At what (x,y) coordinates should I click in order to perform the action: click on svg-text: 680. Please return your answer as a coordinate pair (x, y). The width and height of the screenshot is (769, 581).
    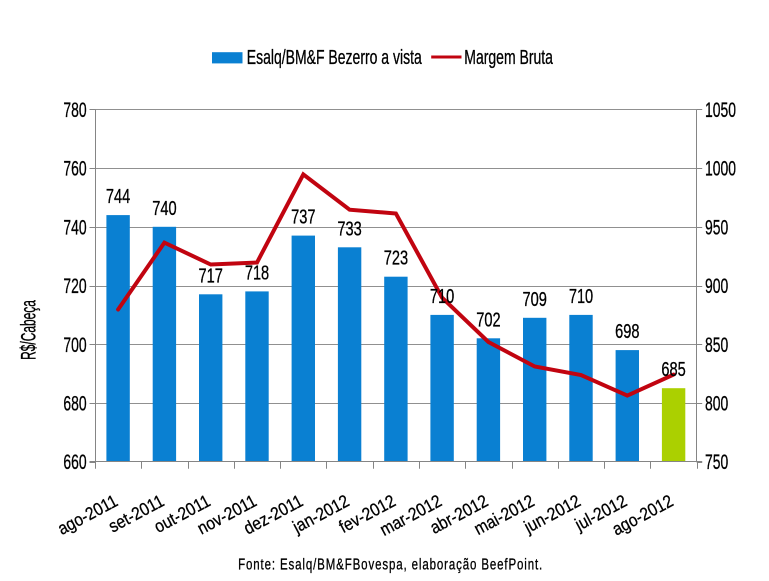
    Looking at the image, I should click on (74, 404).